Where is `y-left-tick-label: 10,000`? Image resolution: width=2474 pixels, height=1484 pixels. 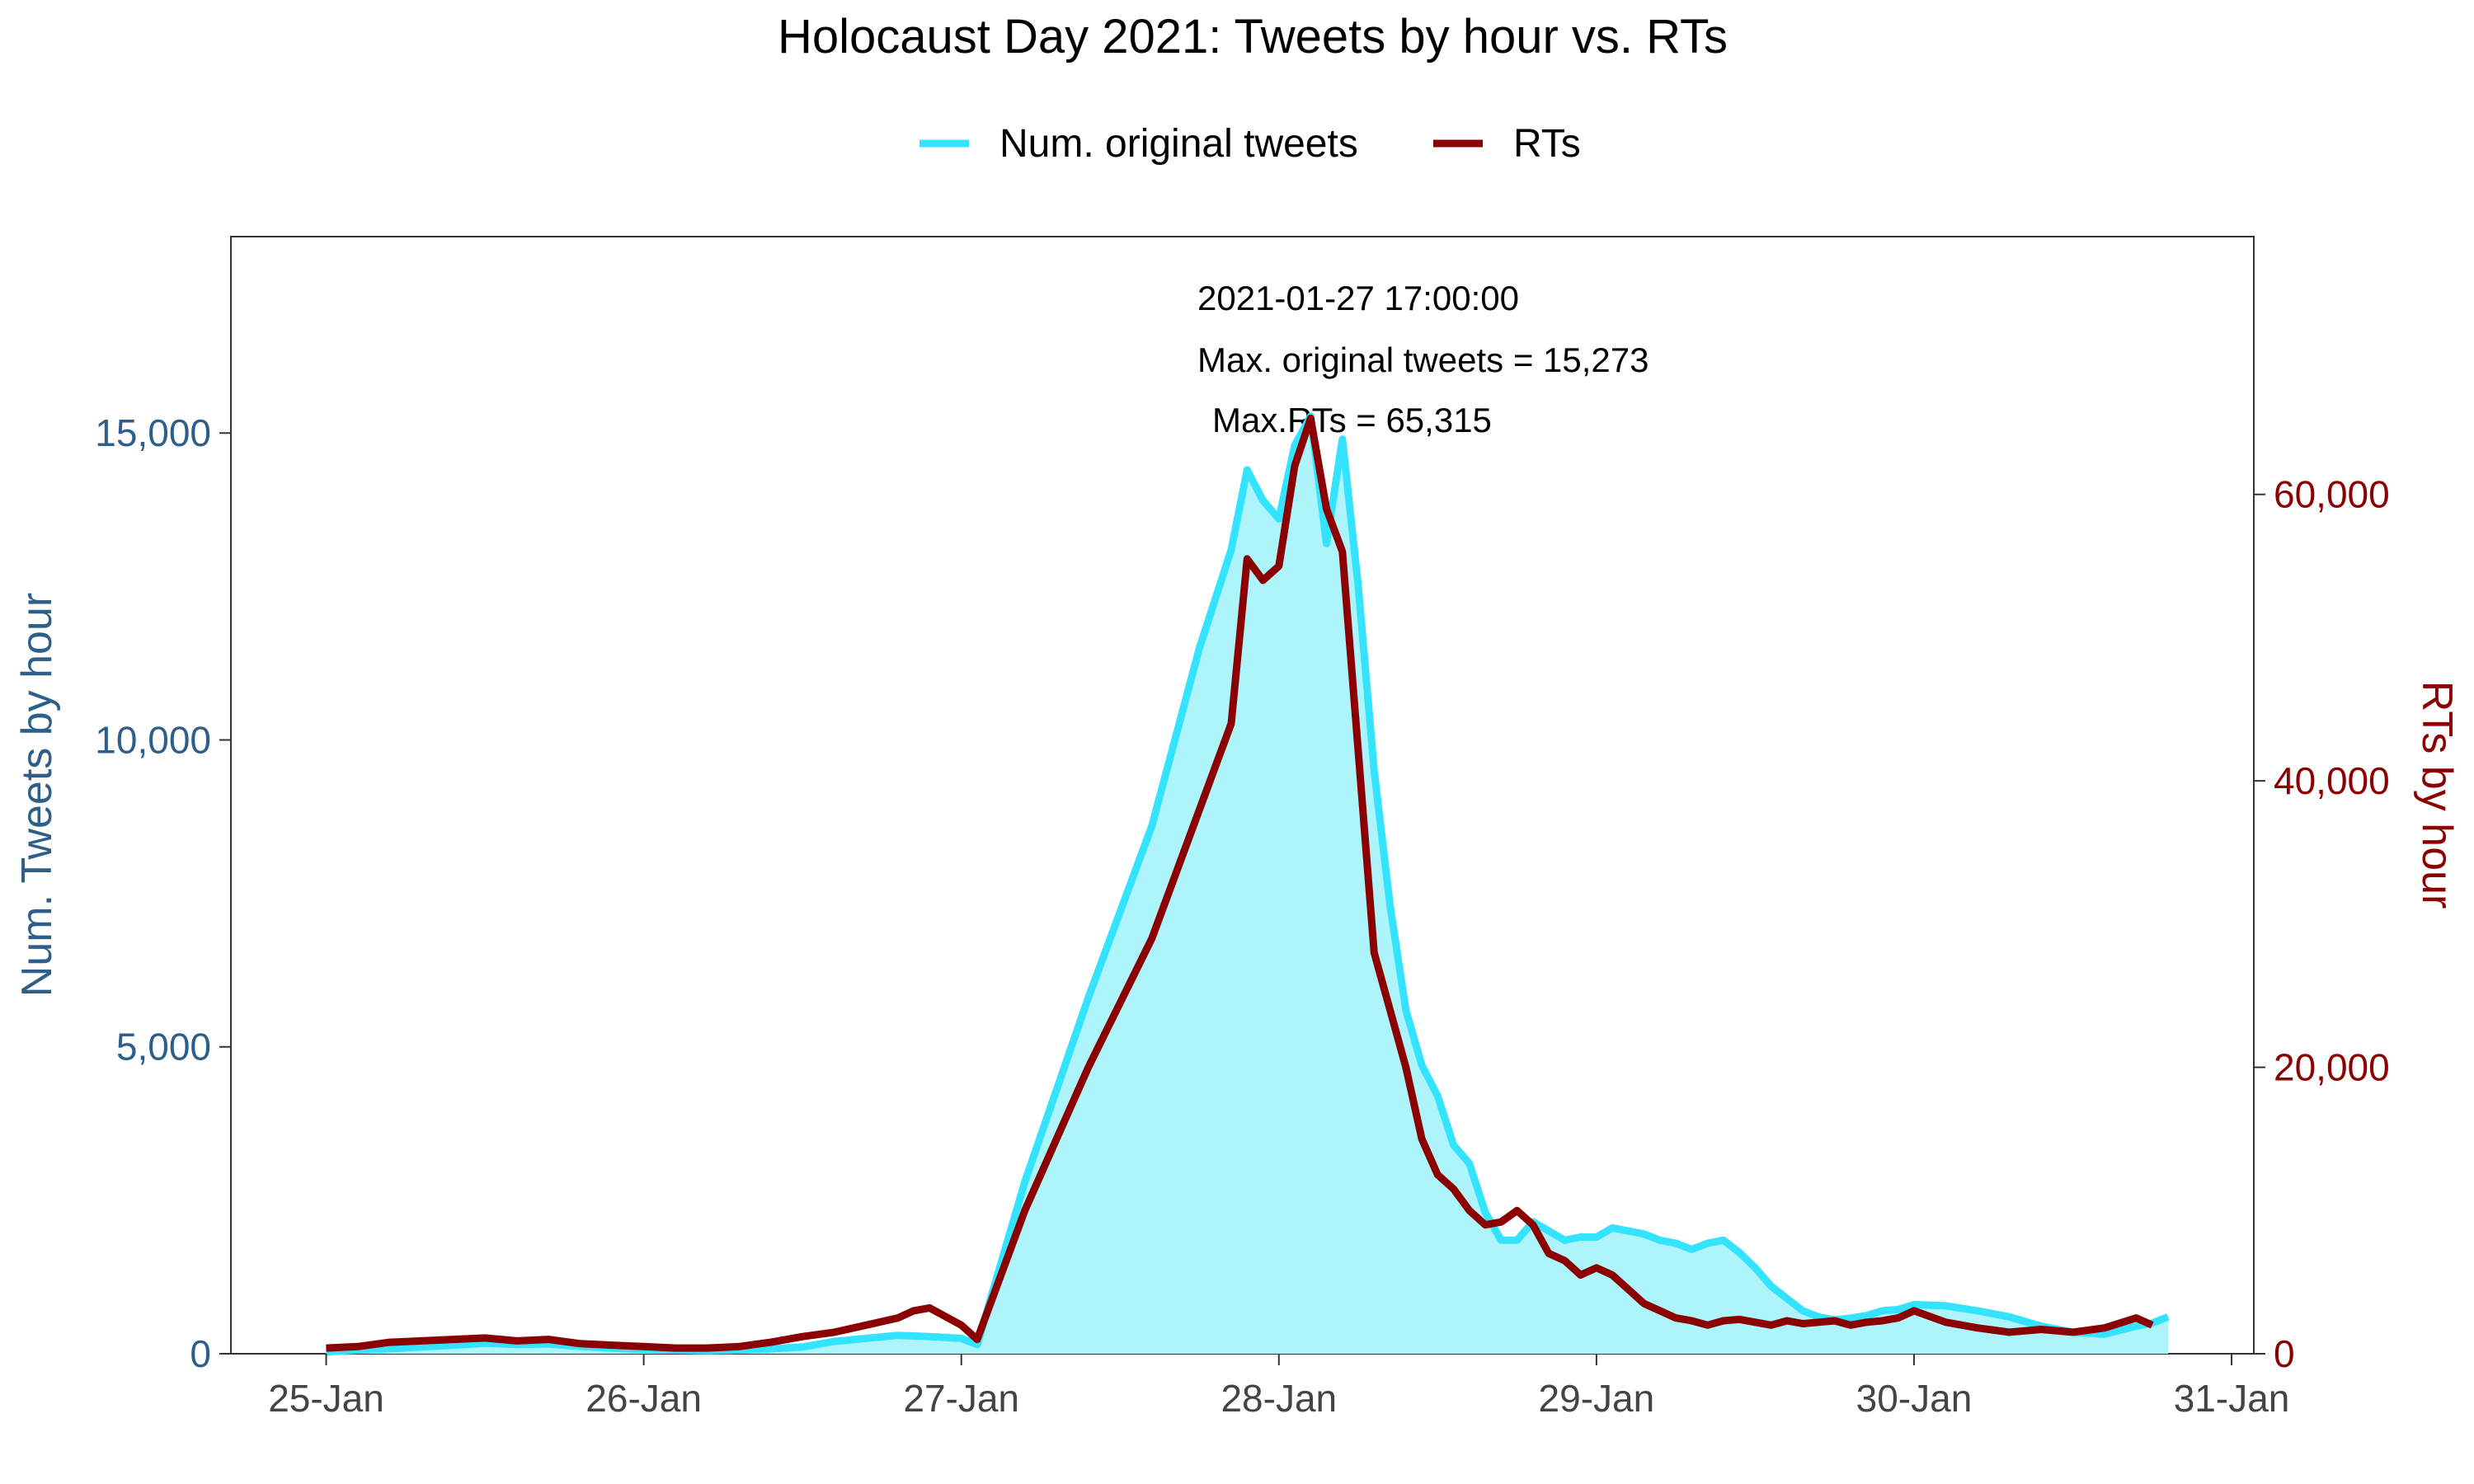
y-left-tick-label: 10,000 is located at coordinates (153, 739).